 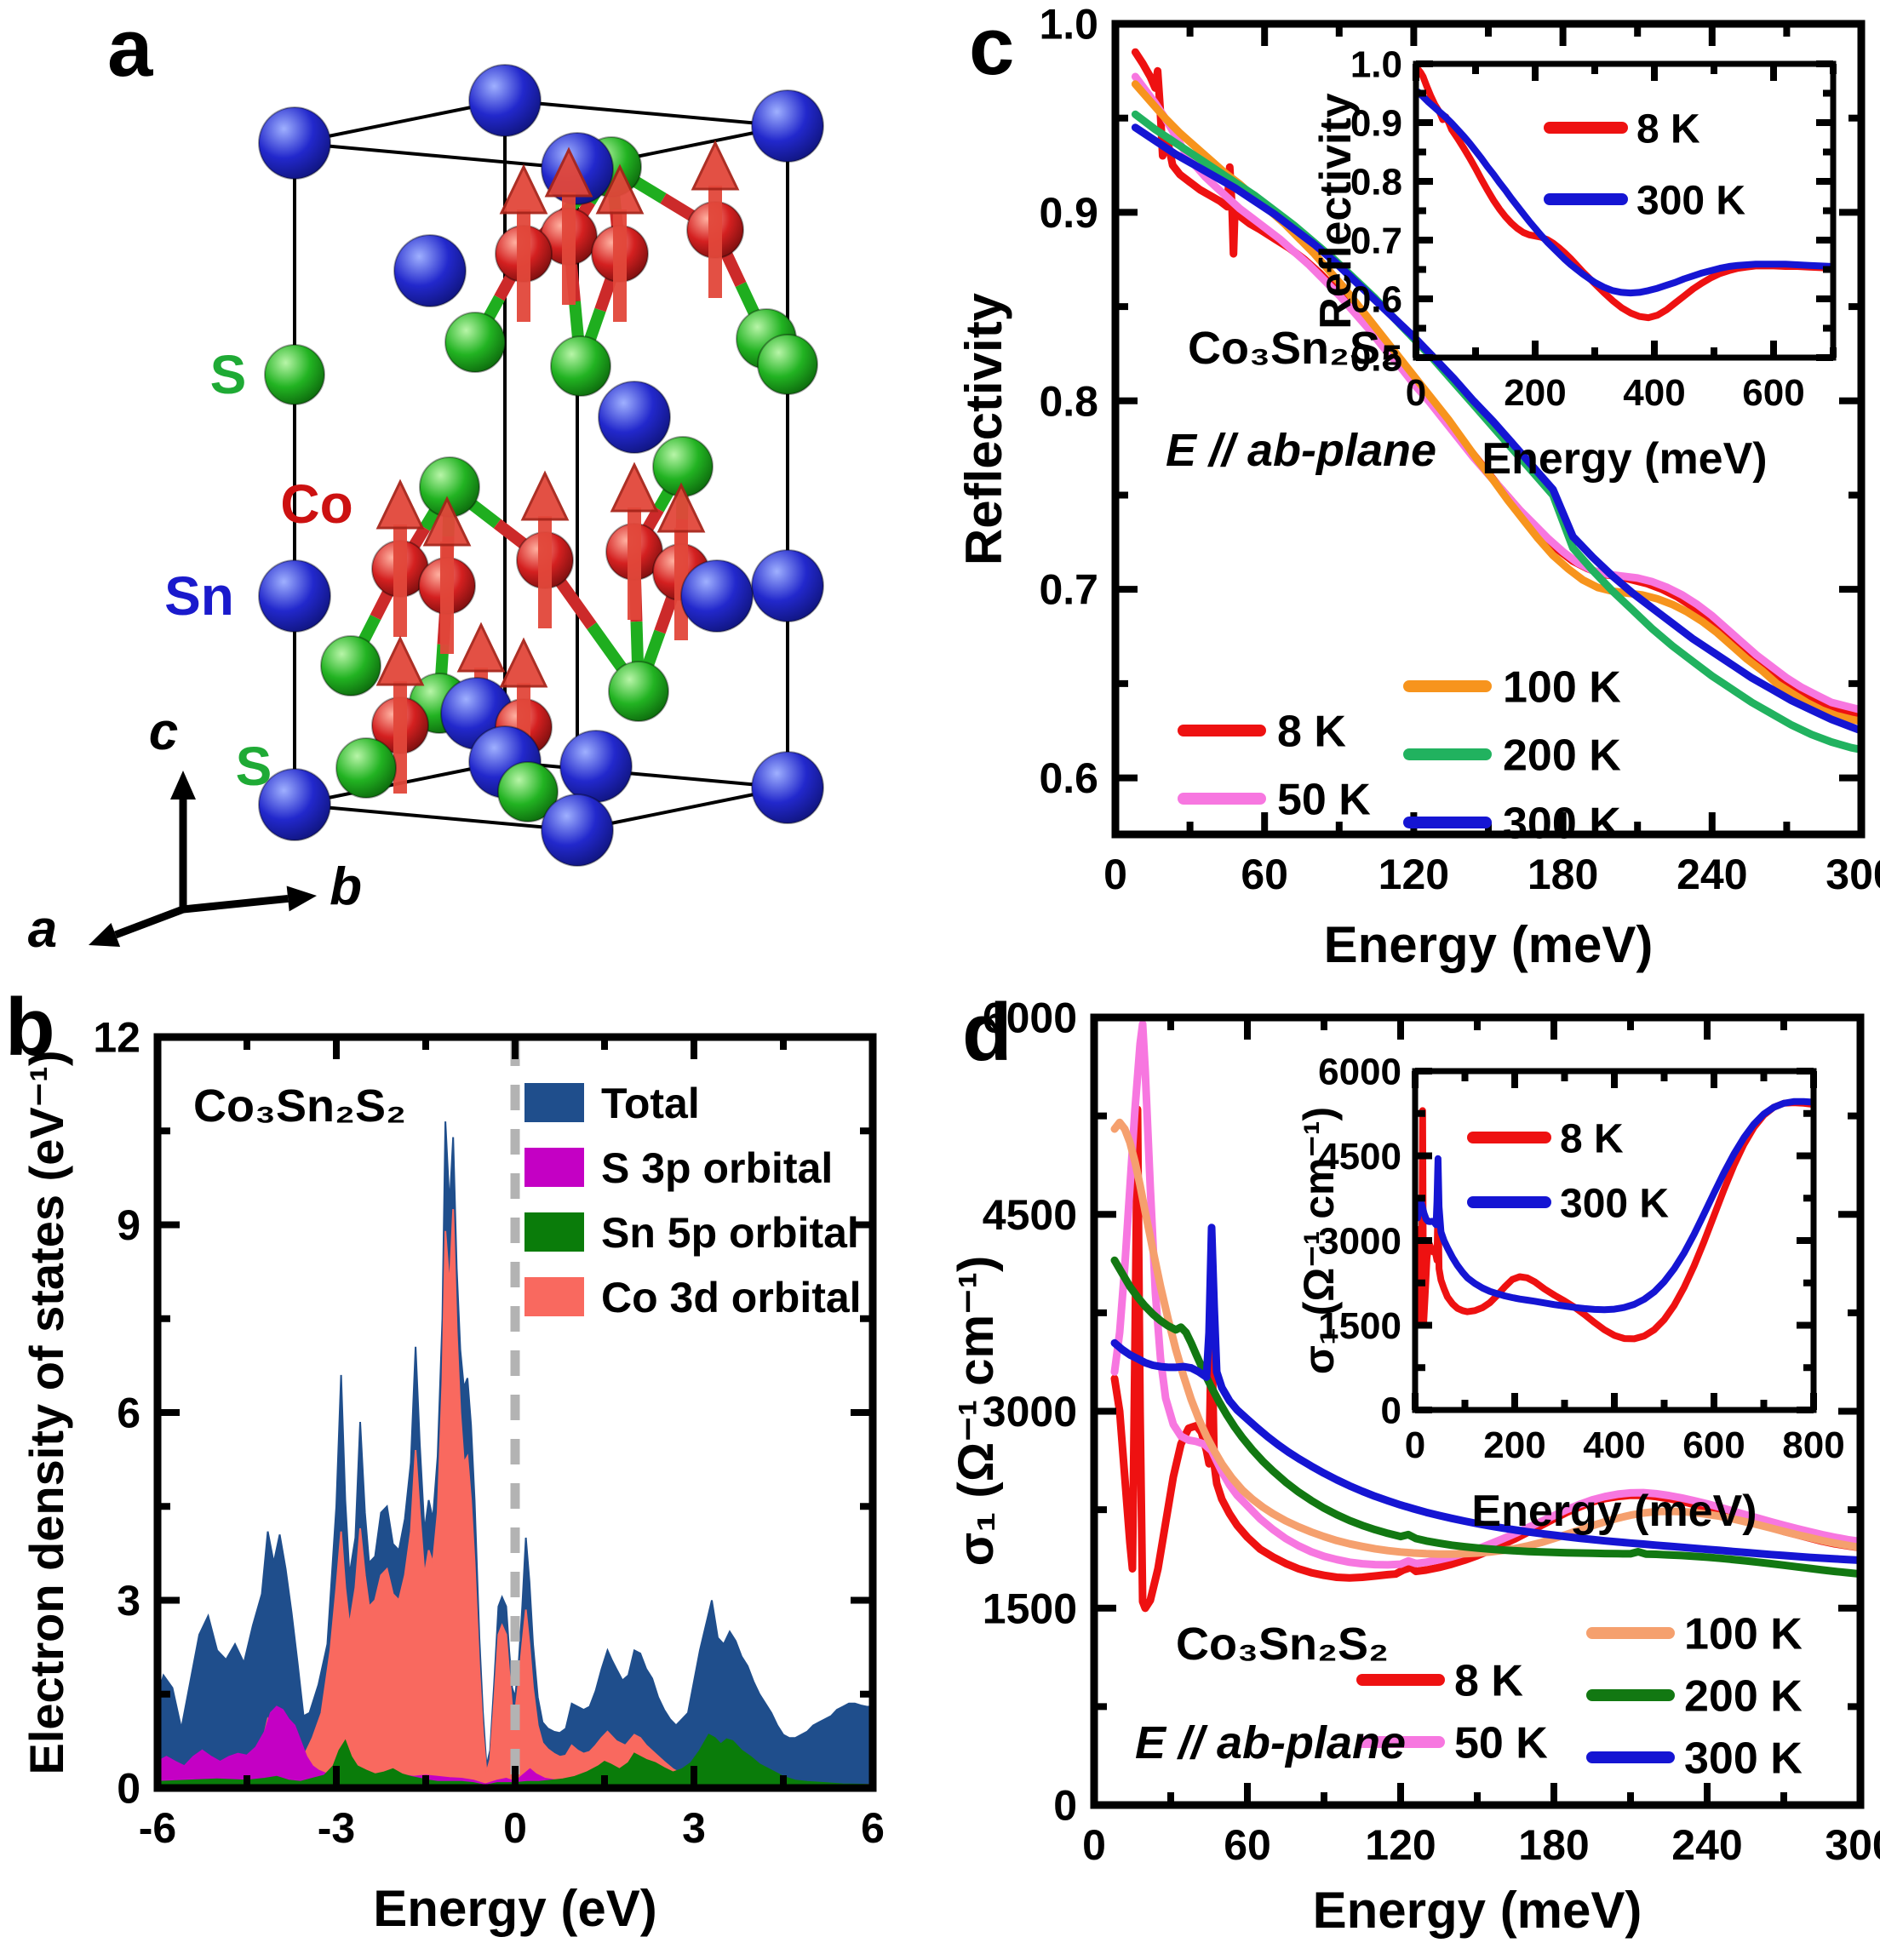 I want to click on y-axis-label: Electron density of states (eV⁻¹), so click(x=46, y=1412).